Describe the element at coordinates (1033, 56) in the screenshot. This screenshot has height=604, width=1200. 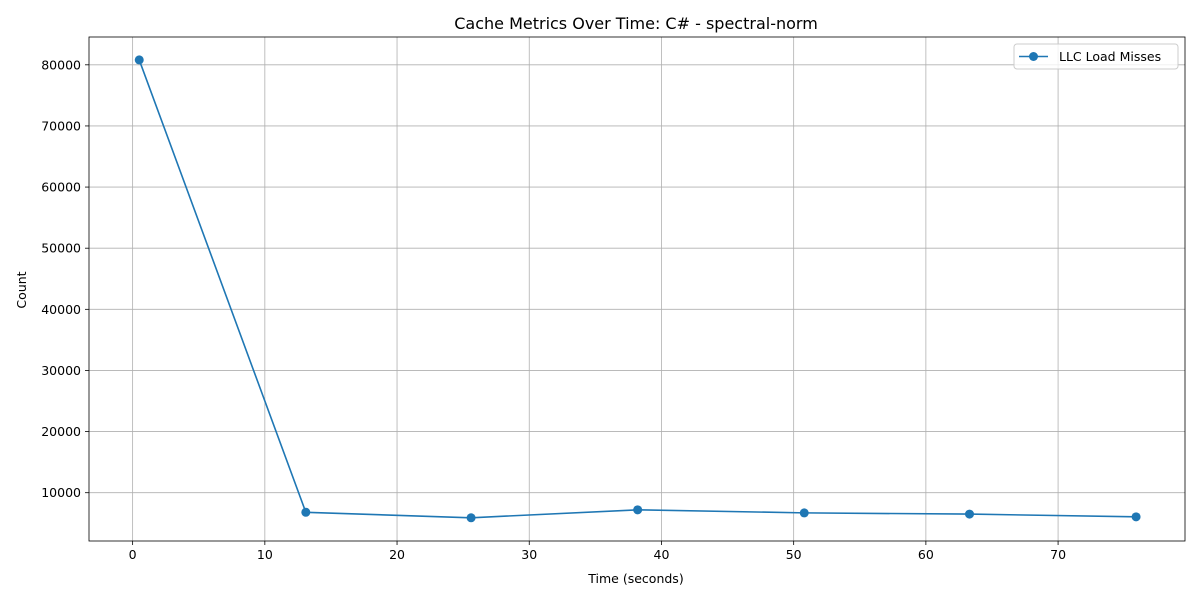
I see `legend-marker-swatch` at that location.